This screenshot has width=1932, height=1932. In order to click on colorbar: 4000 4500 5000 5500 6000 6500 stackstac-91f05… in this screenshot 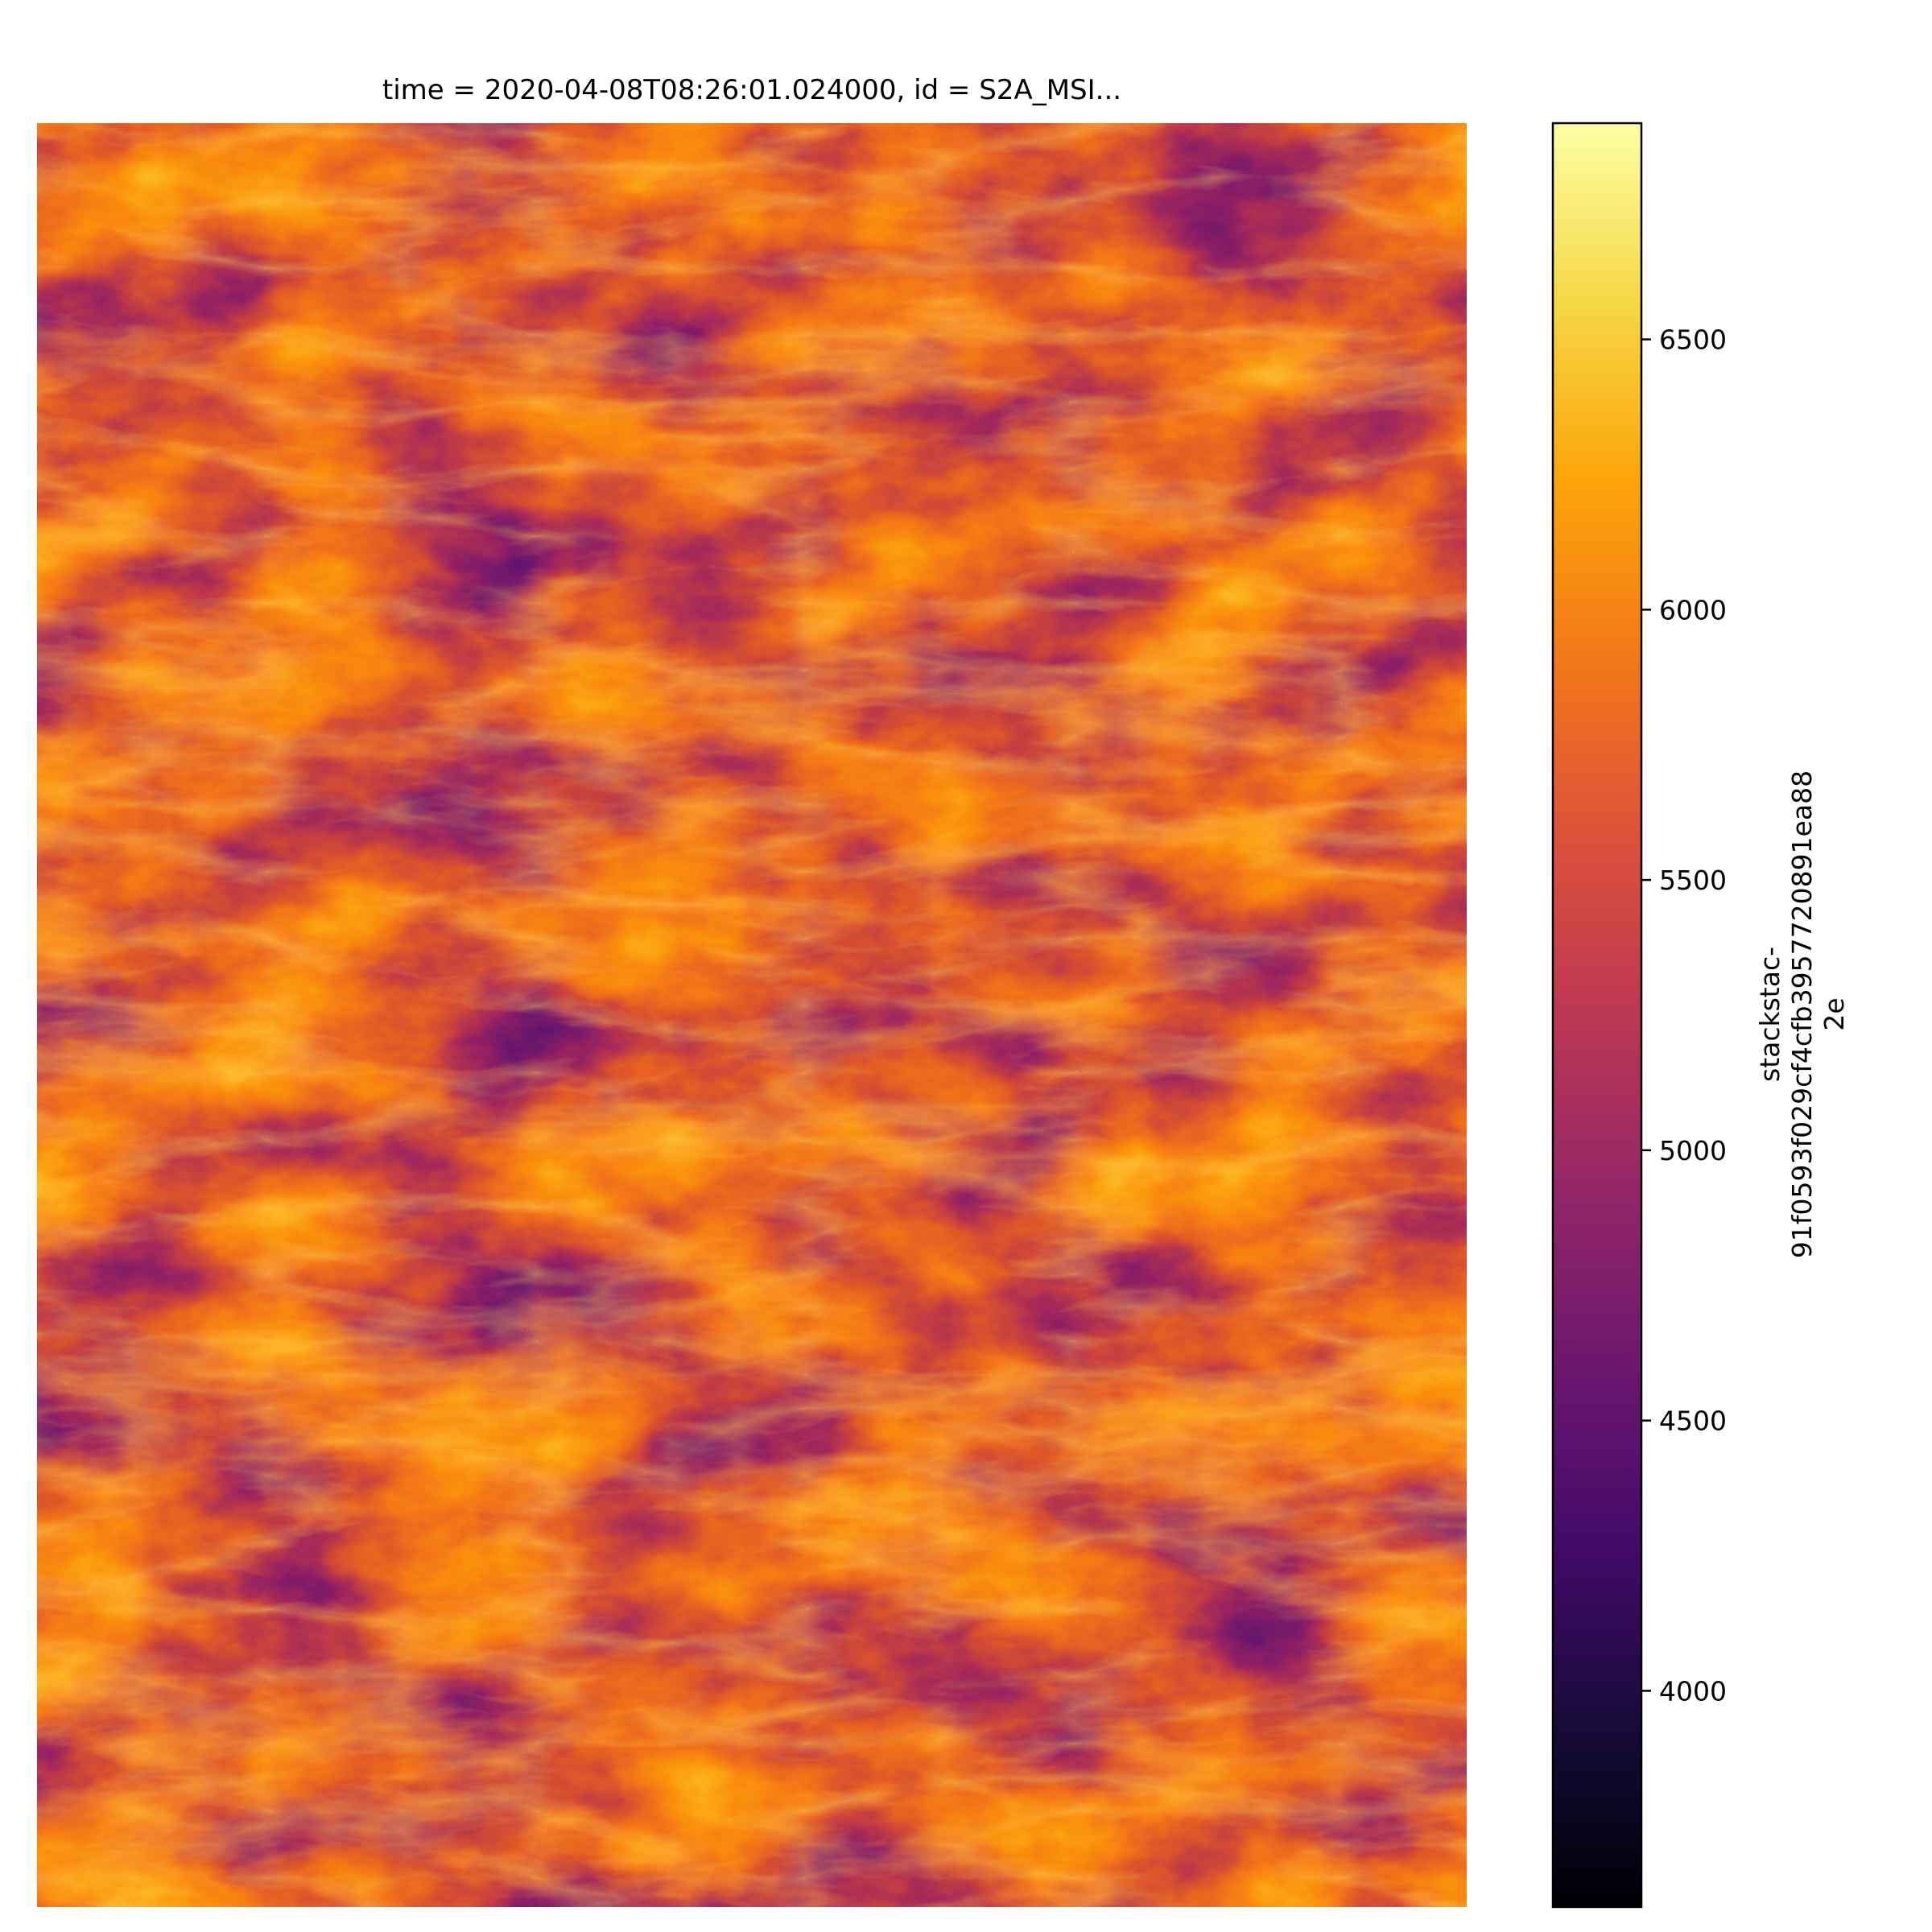, I will do `click(1700, 1015)`.